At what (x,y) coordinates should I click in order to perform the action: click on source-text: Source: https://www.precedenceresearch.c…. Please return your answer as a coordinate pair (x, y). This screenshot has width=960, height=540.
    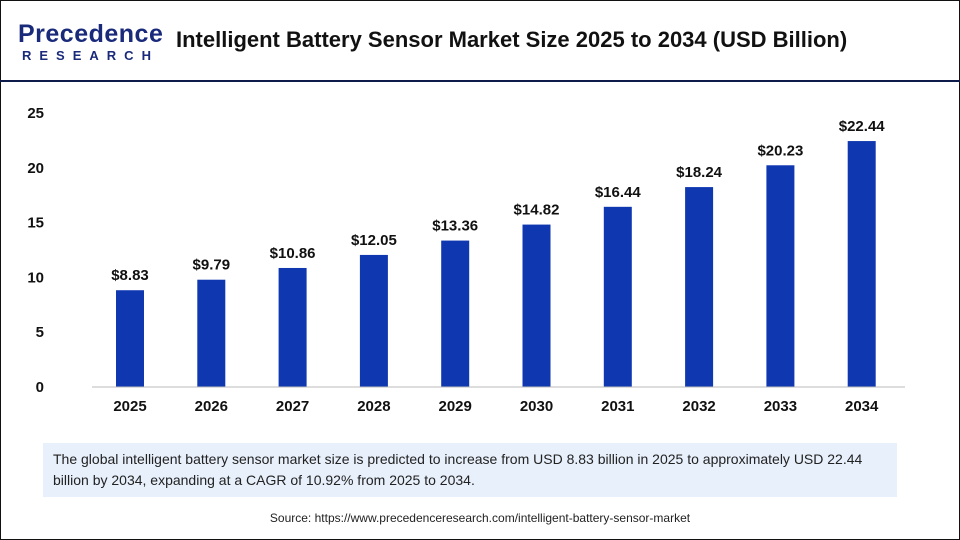
    Looking at the image, I should click on (480, 518).